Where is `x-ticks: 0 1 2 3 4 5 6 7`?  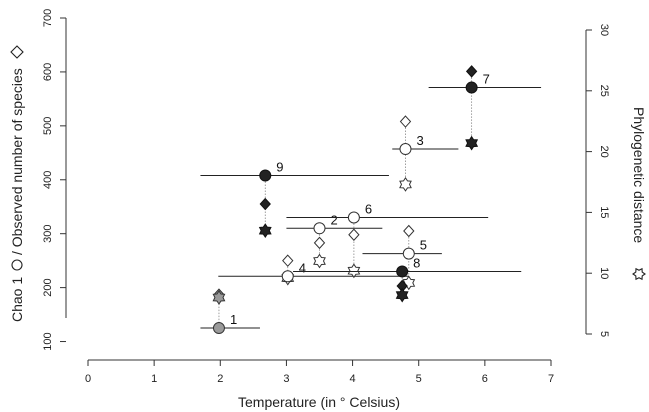
x-ticks: 0 1 2 3 4 5 6 7 is located at coordinates (319, 372).